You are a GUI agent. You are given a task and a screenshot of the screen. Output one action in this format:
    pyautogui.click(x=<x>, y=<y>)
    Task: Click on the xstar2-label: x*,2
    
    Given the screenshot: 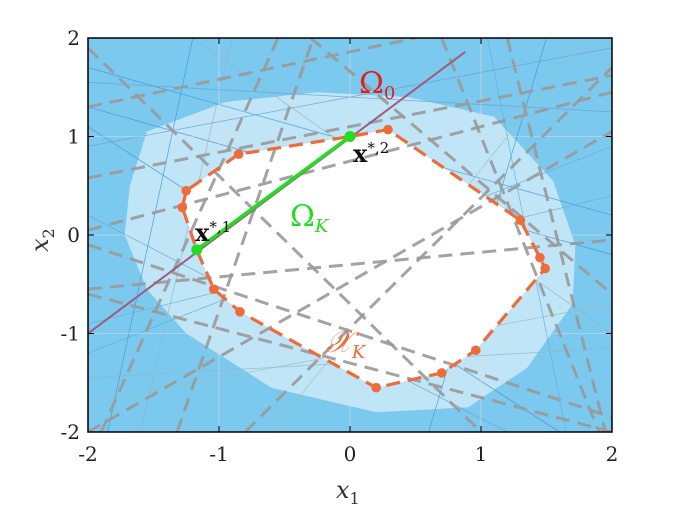 What is the action you would take?
    pyautogui.click(x=371, y=153)
    